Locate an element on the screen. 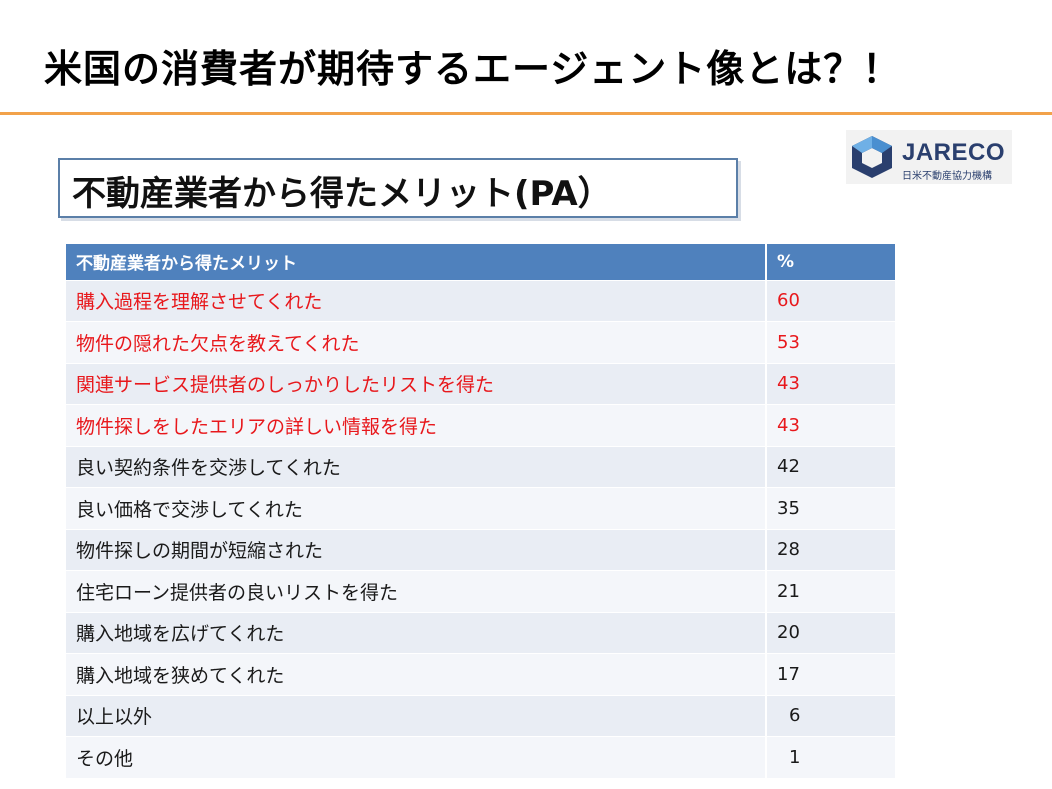  table-row: 物件探しをしたエリアの詳しい情報を得た 43 is located at coordinates (481, 425).